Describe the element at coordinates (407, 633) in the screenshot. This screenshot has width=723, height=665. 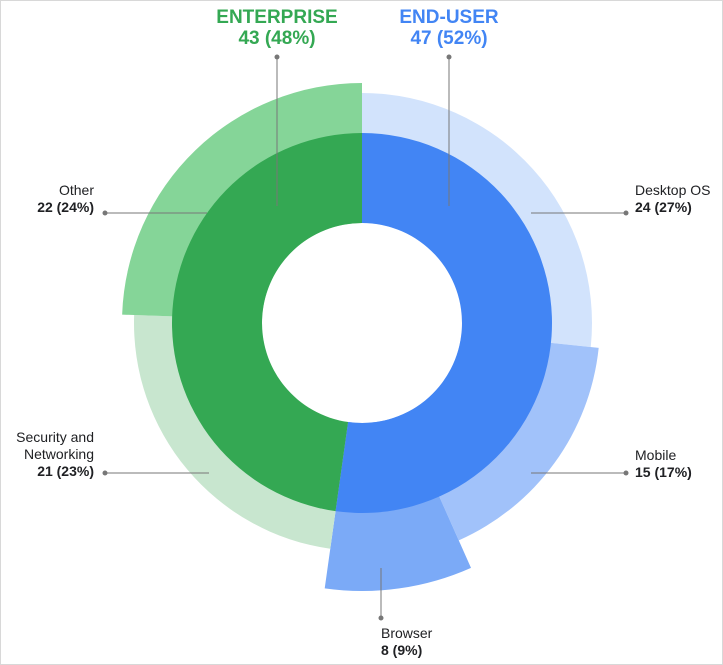
I see `label-name: Browser` at that location.